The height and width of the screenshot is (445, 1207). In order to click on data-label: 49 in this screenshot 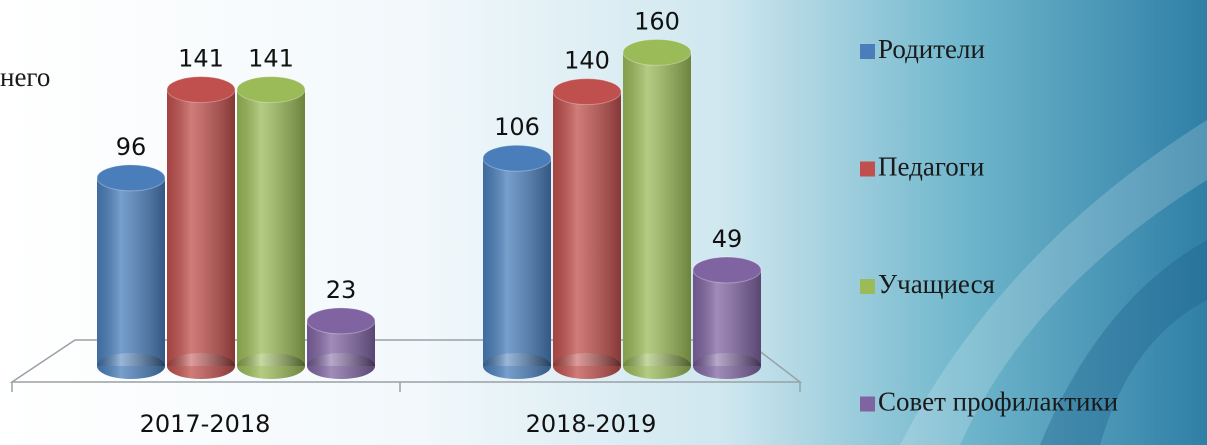, I will do `click(727, 239)`.